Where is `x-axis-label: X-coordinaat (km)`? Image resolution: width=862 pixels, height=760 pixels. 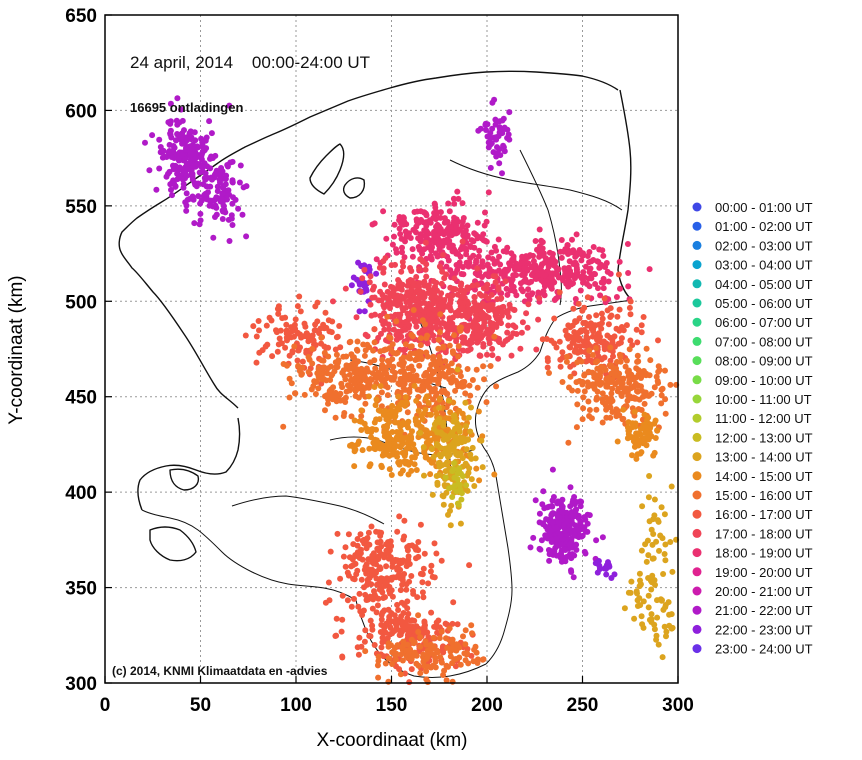 x-axis-label: X-coordinaat (km) is located at coordinates (392, 740).